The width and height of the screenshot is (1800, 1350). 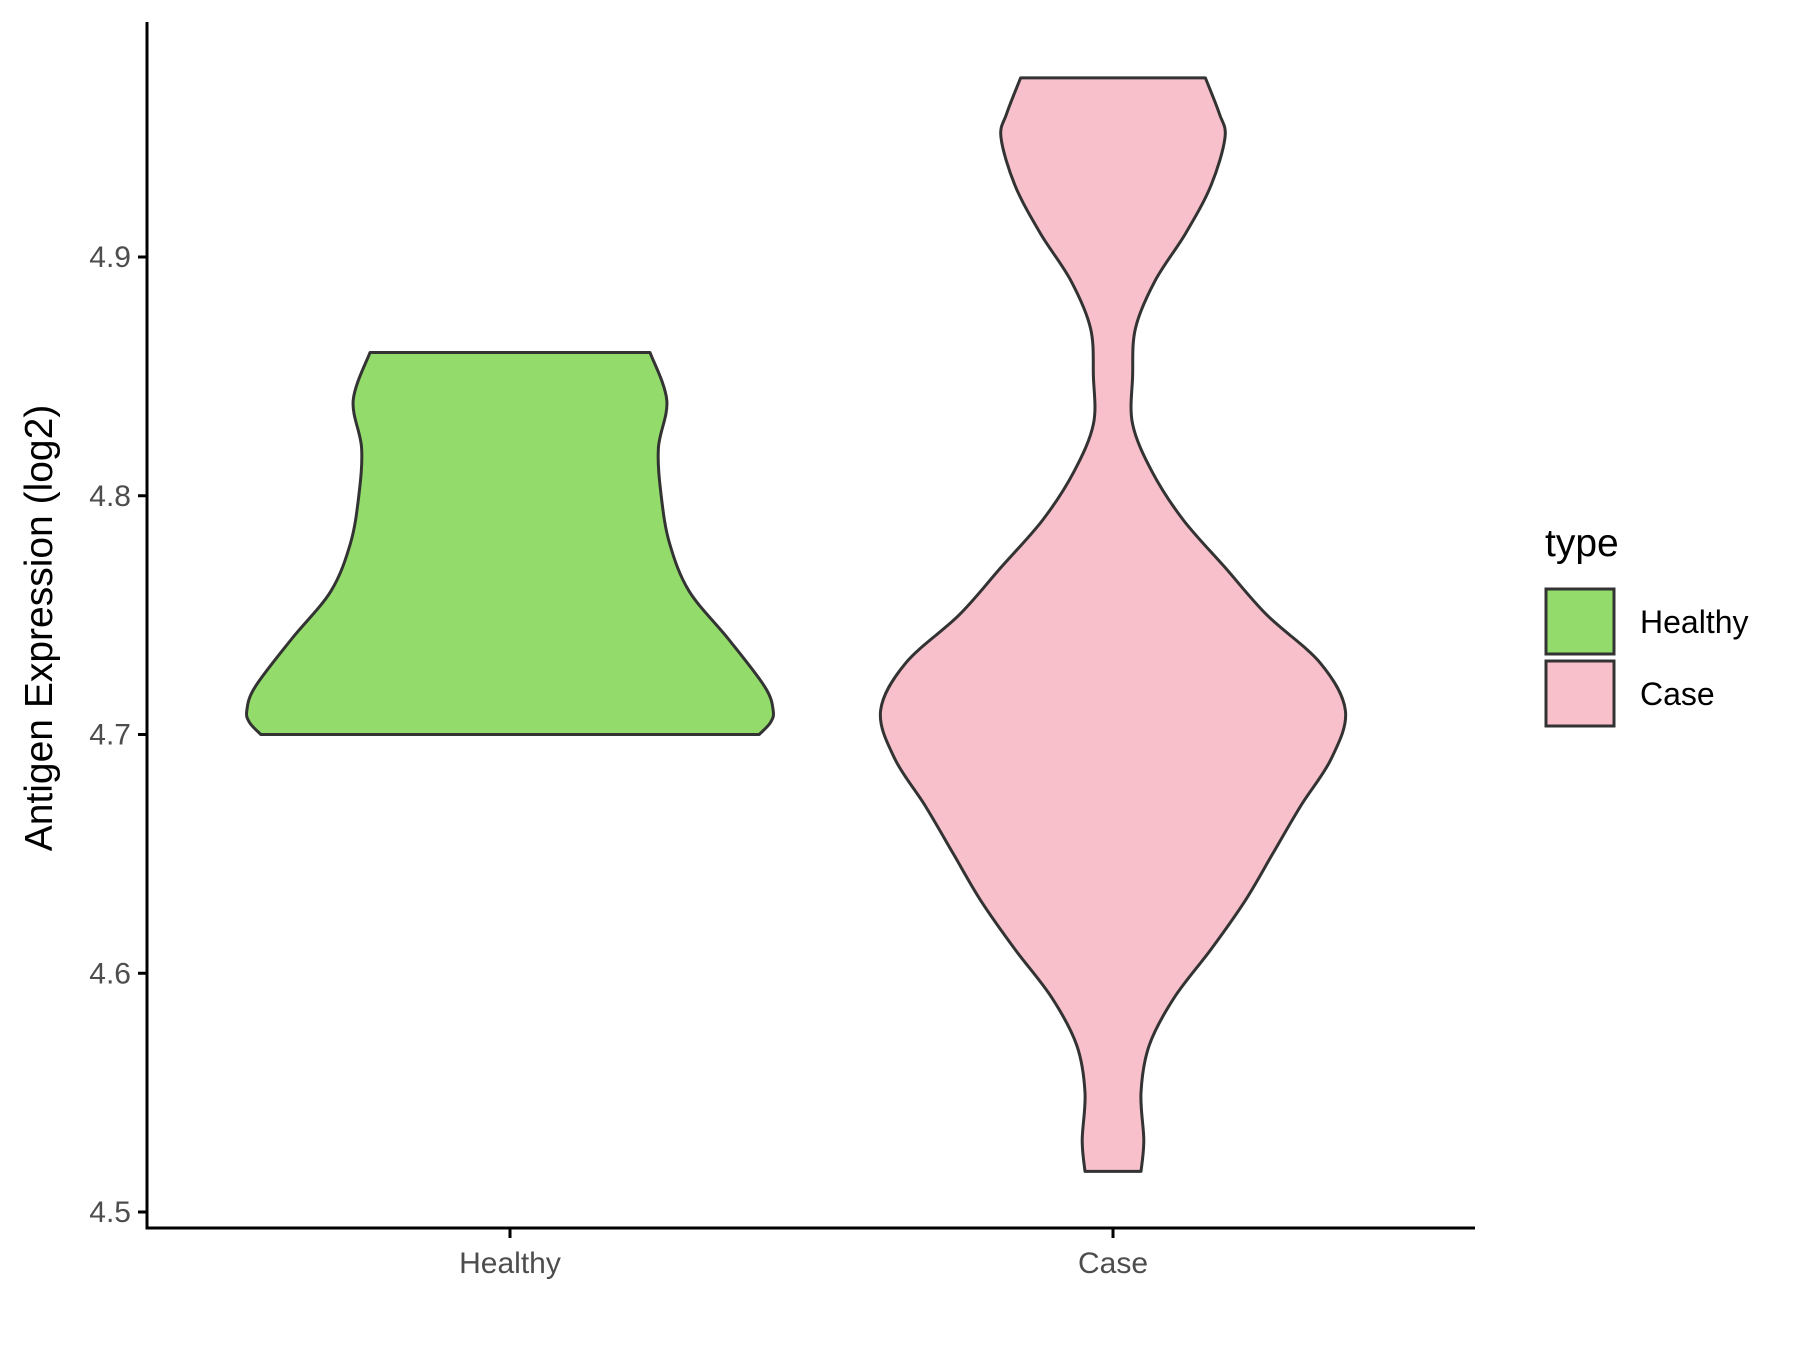 I want to click on violin-healthy, so click(x=510, y=543).